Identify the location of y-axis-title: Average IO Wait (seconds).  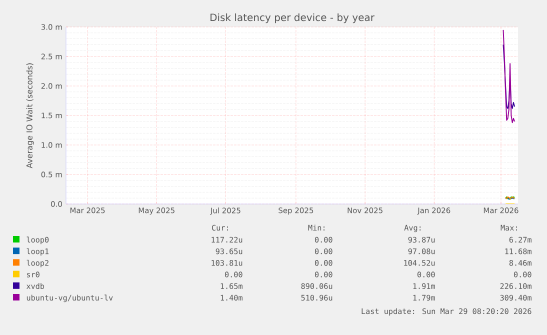
(30, 115).